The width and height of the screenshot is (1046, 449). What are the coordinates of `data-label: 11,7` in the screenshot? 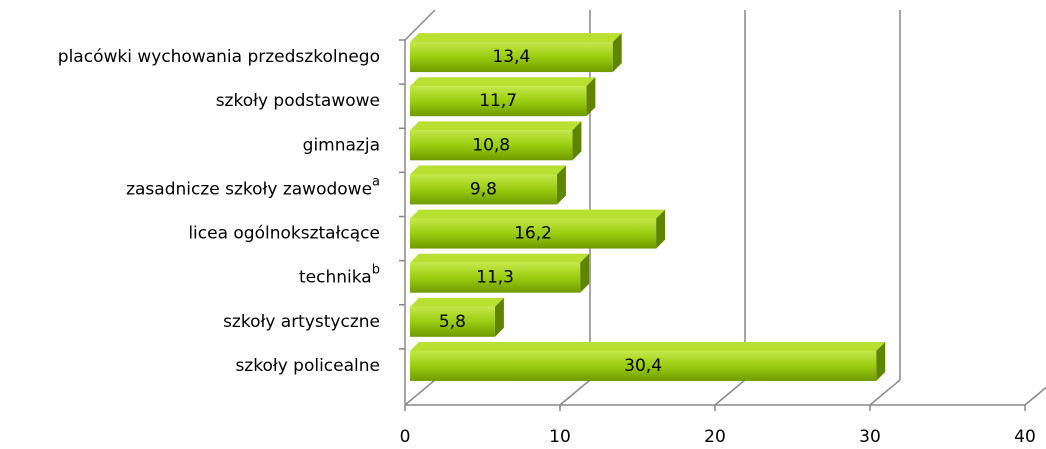 It's located at (498, 101).